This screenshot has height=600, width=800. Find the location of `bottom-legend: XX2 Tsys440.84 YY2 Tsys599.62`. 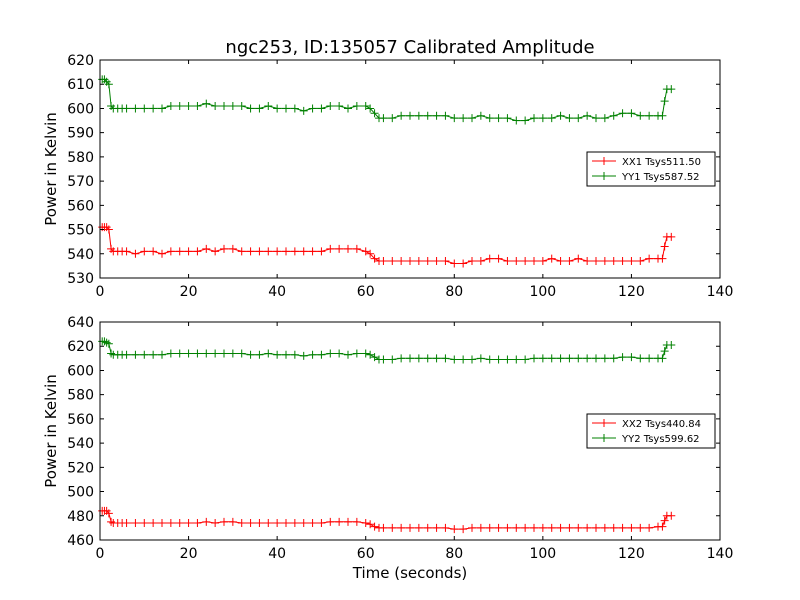

bottom-legend: XX2 Tsys440.84 YY2 Tsys599.62 is located at coordinates (651, 431).